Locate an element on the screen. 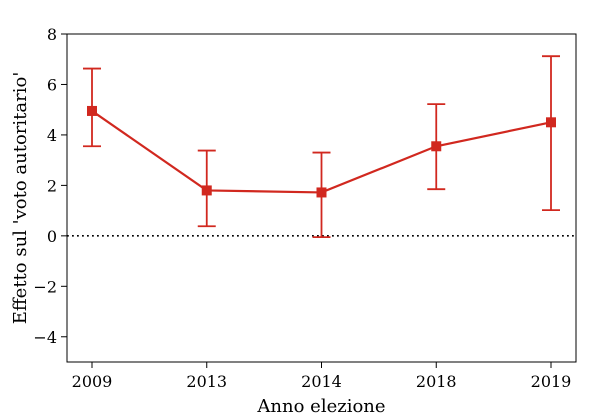 Image resolution: width=606 pixels, height=418 pixels. y-tick-label: 8 is located at coordinates (52, 34).